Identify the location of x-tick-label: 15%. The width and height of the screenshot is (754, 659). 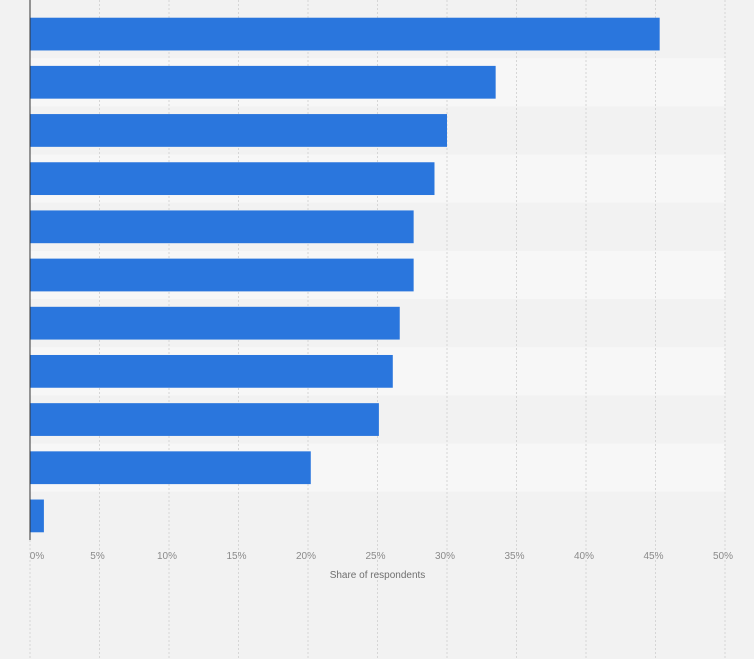
(236, 556).